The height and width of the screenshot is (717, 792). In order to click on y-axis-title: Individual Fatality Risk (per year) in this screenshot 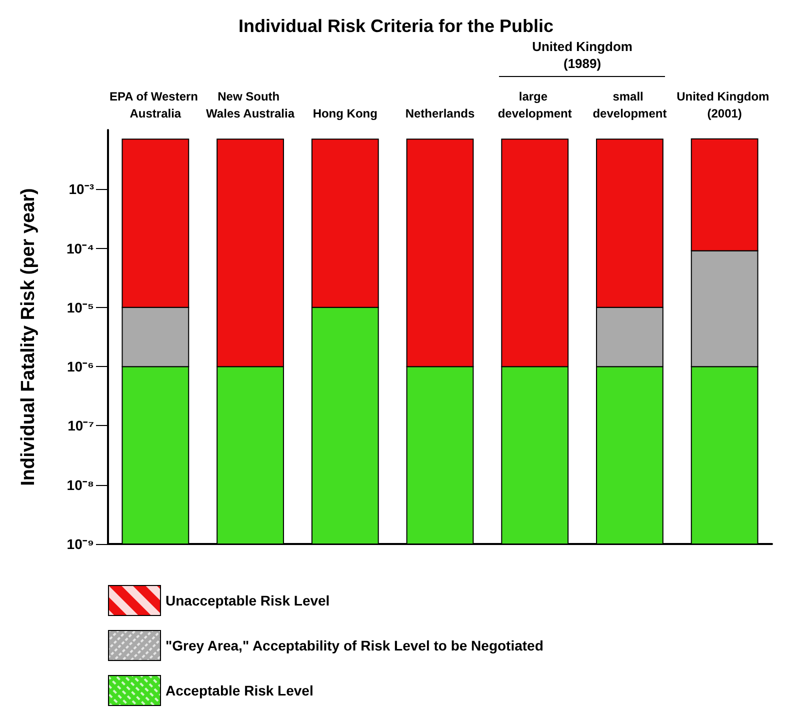, I will do `click(28, 337)`.